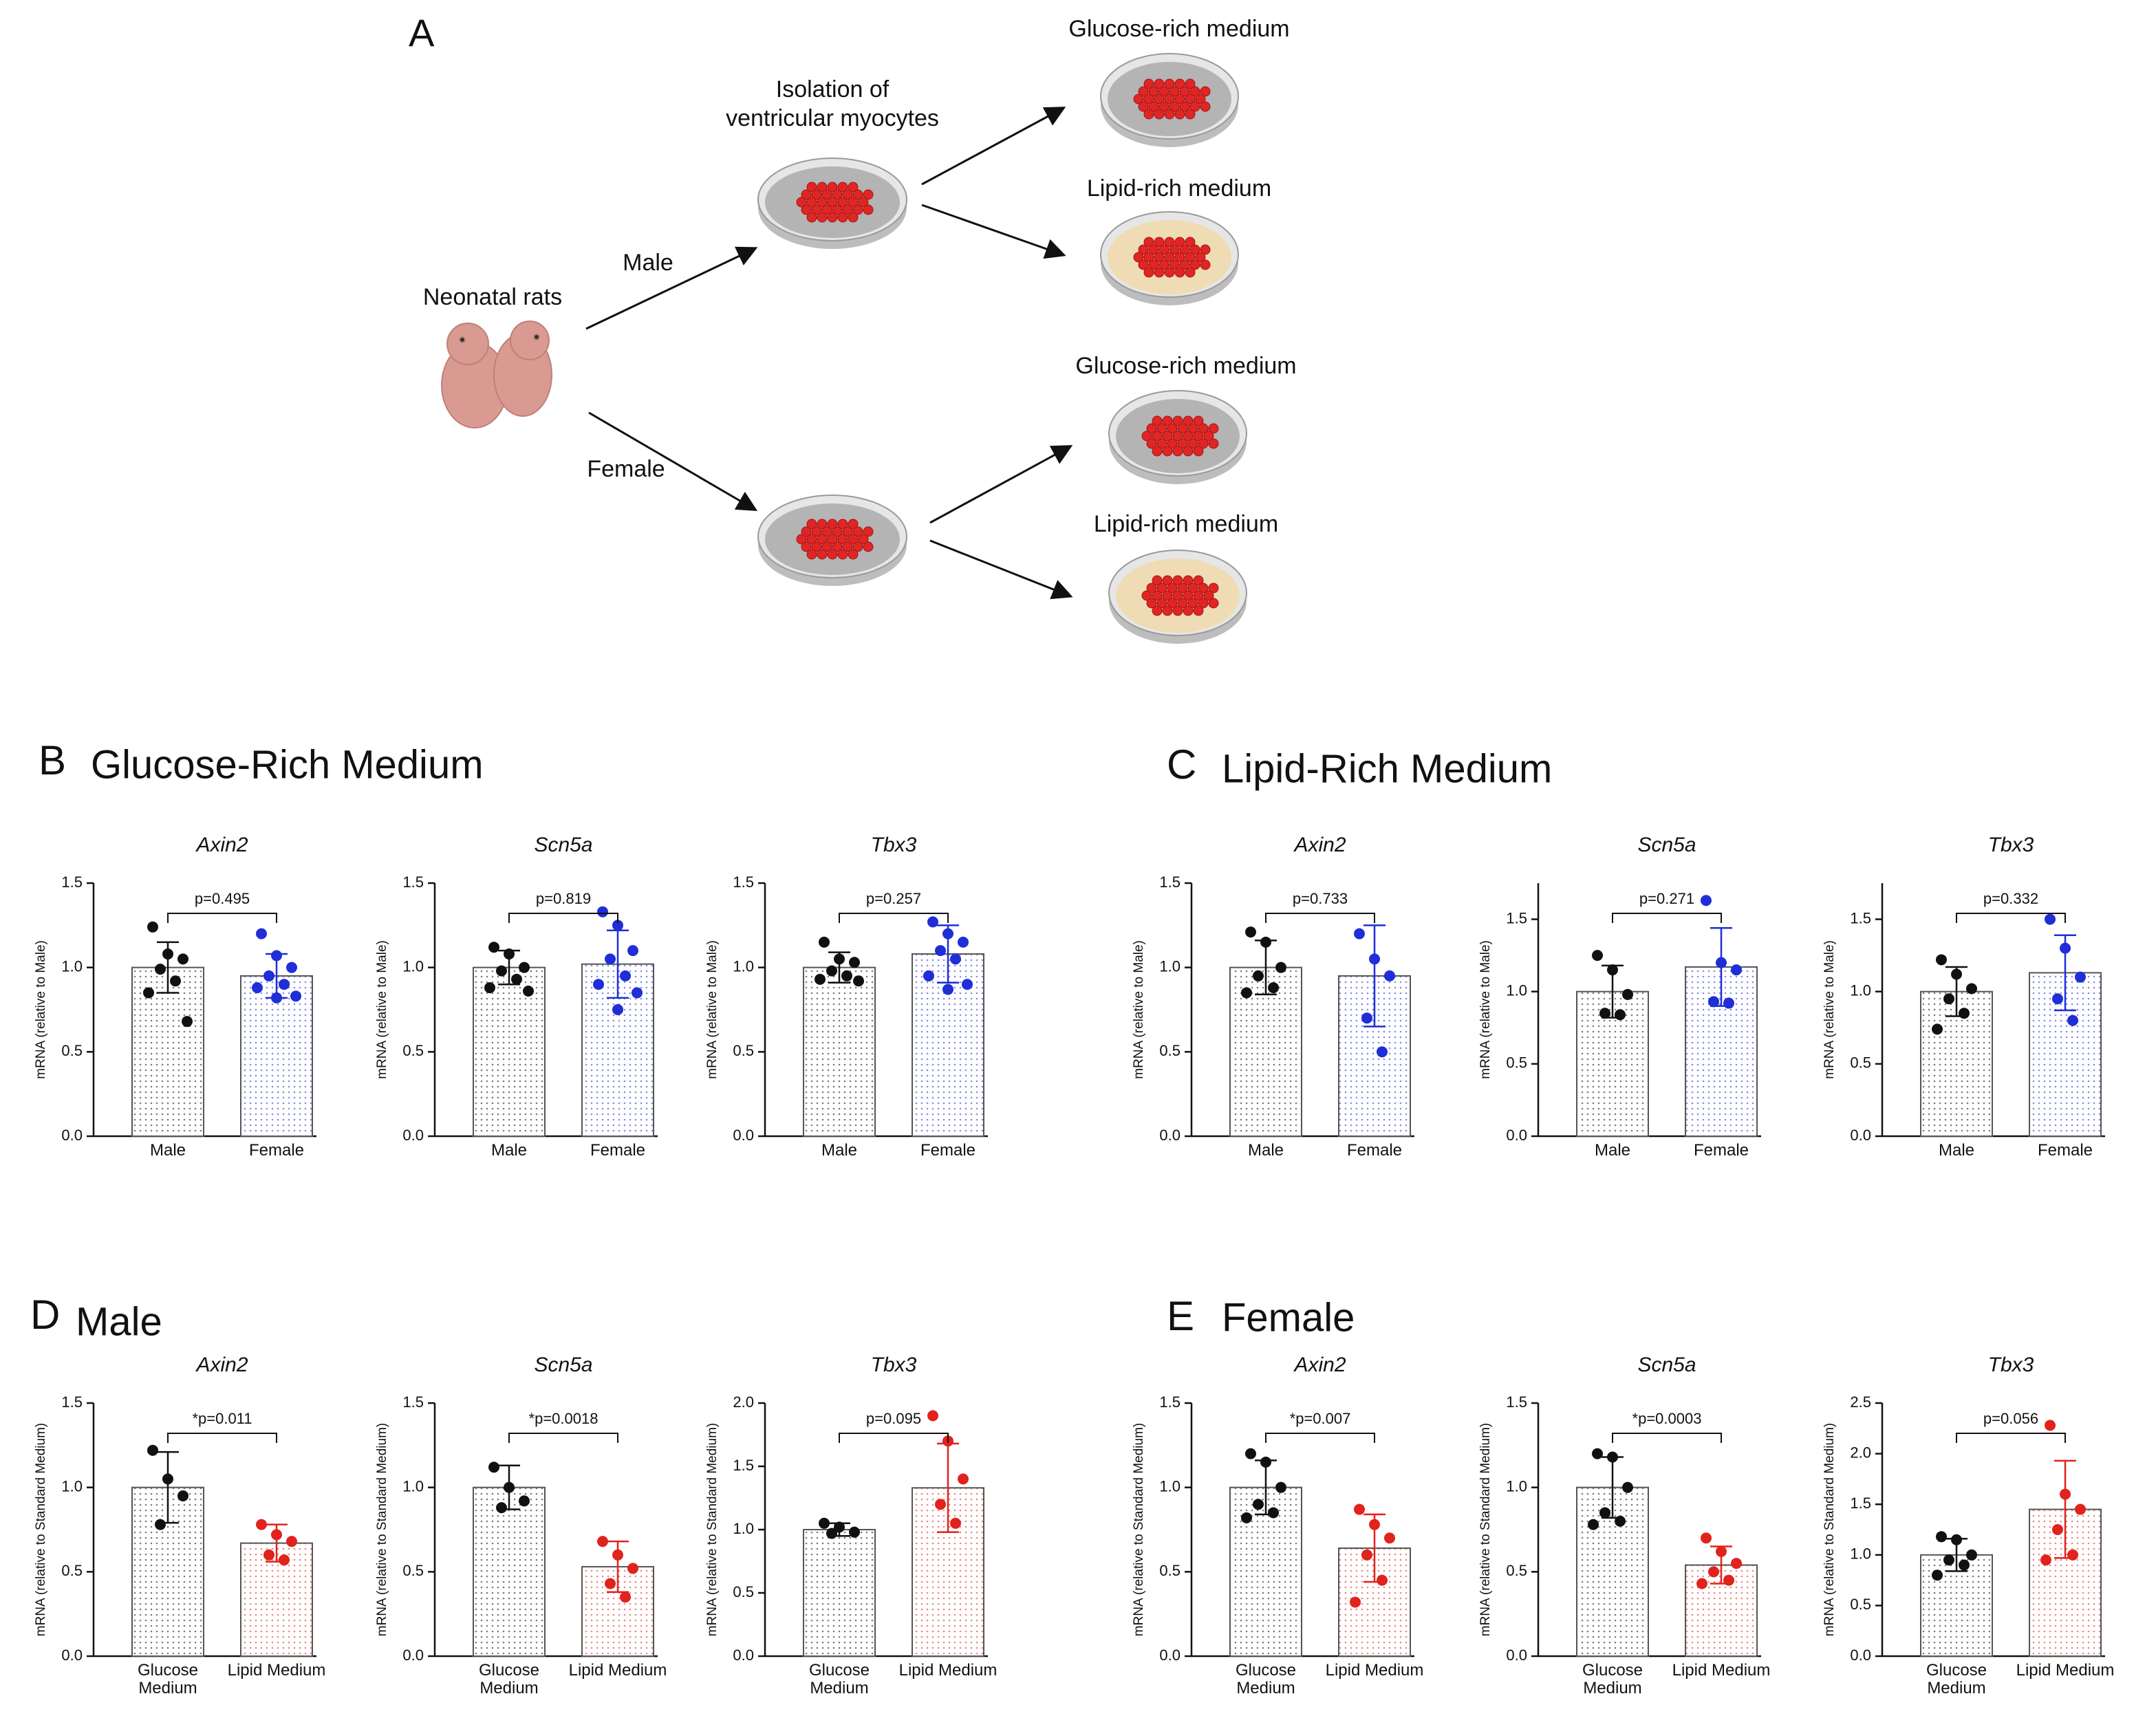  Describe the element at coordinates (1829, 1010) in the screenshot. I see `y-axis-label: mRNA (relative to Male)` at that location.